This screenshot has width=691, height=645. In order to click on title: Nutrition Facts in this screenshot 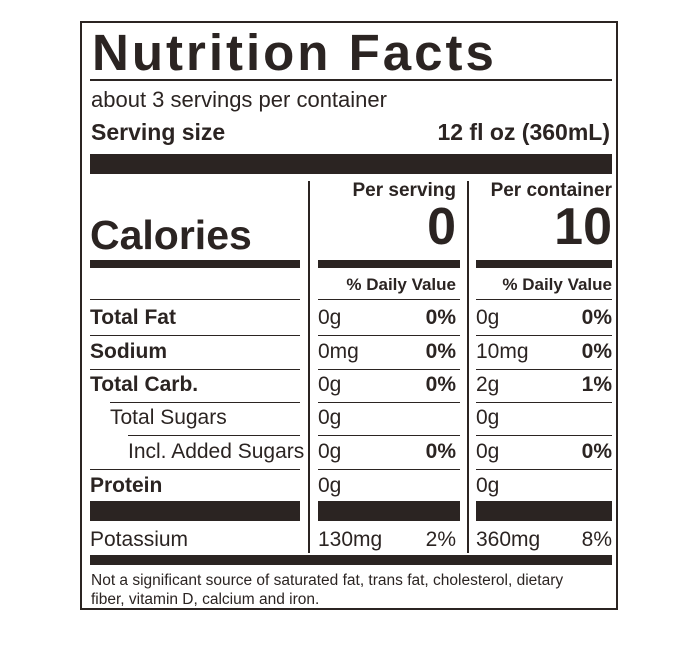, I will do `click(294, 52)`.